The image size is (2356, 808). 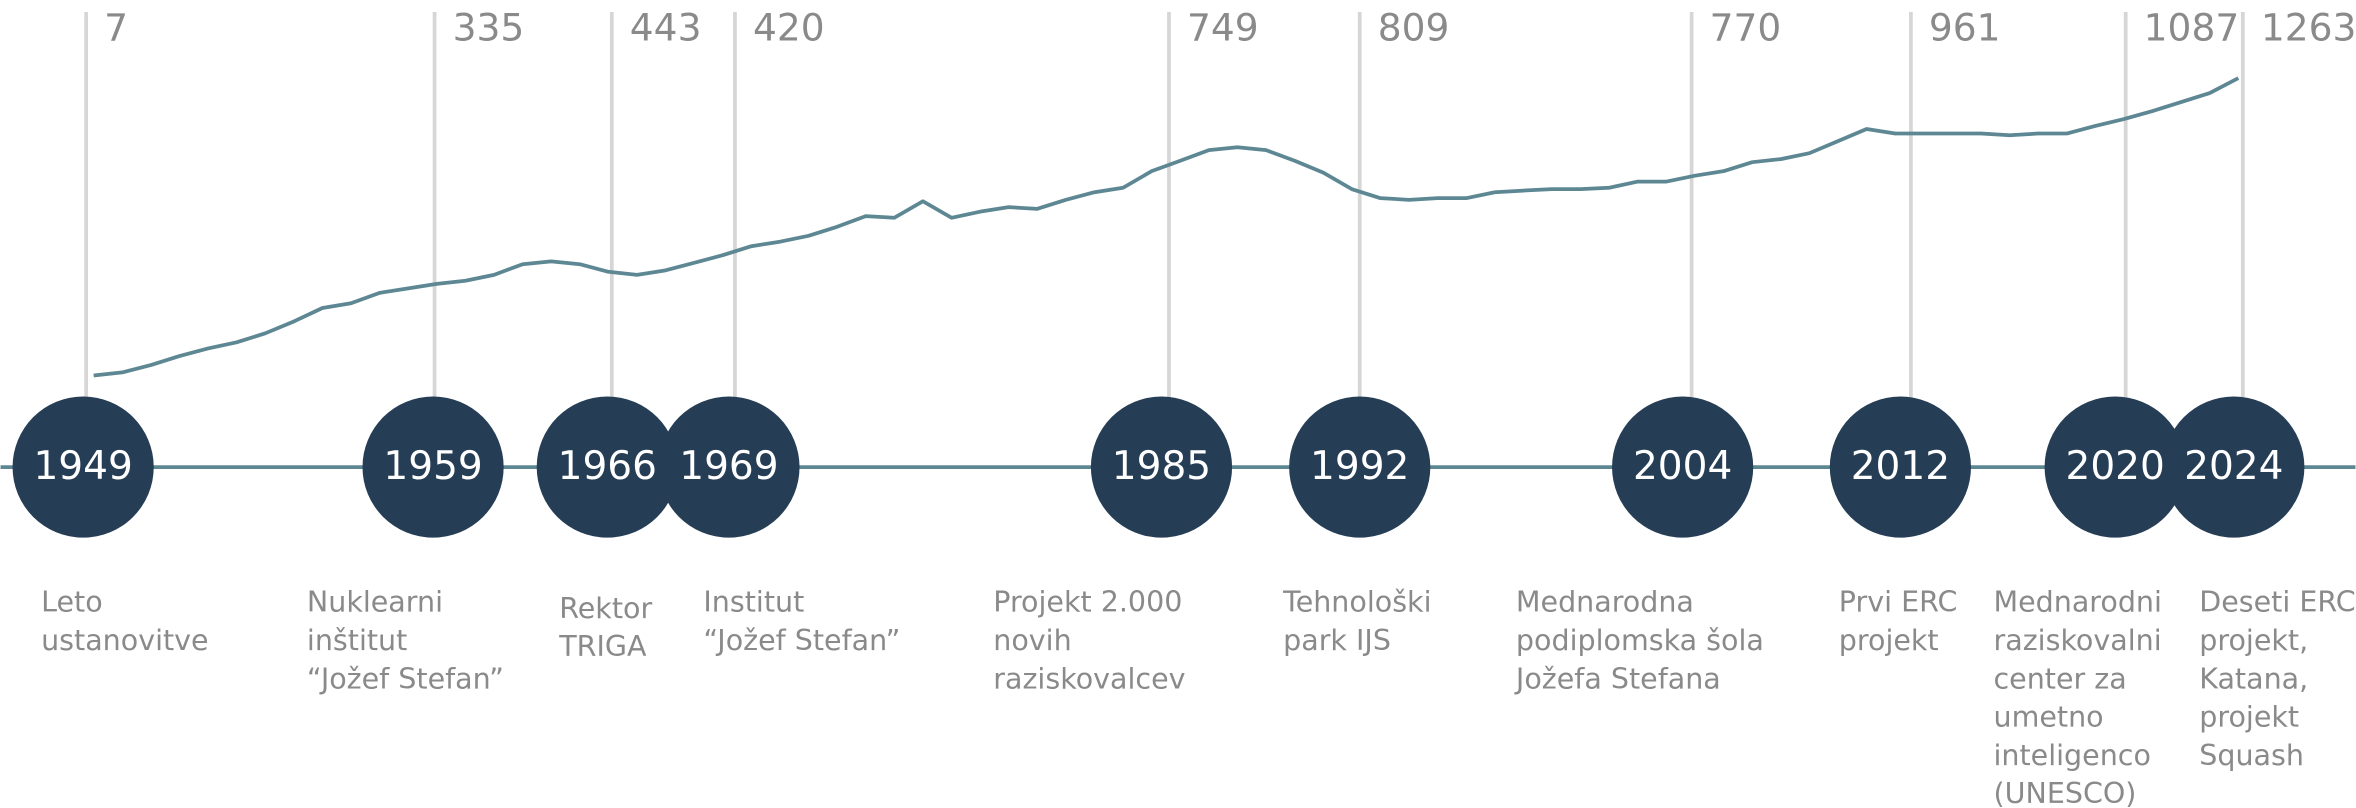 What do you see at coordinates (125, 640) in the screenshot?
I see `event-label-line: ustanovitve` at bounding box center [125, 640].